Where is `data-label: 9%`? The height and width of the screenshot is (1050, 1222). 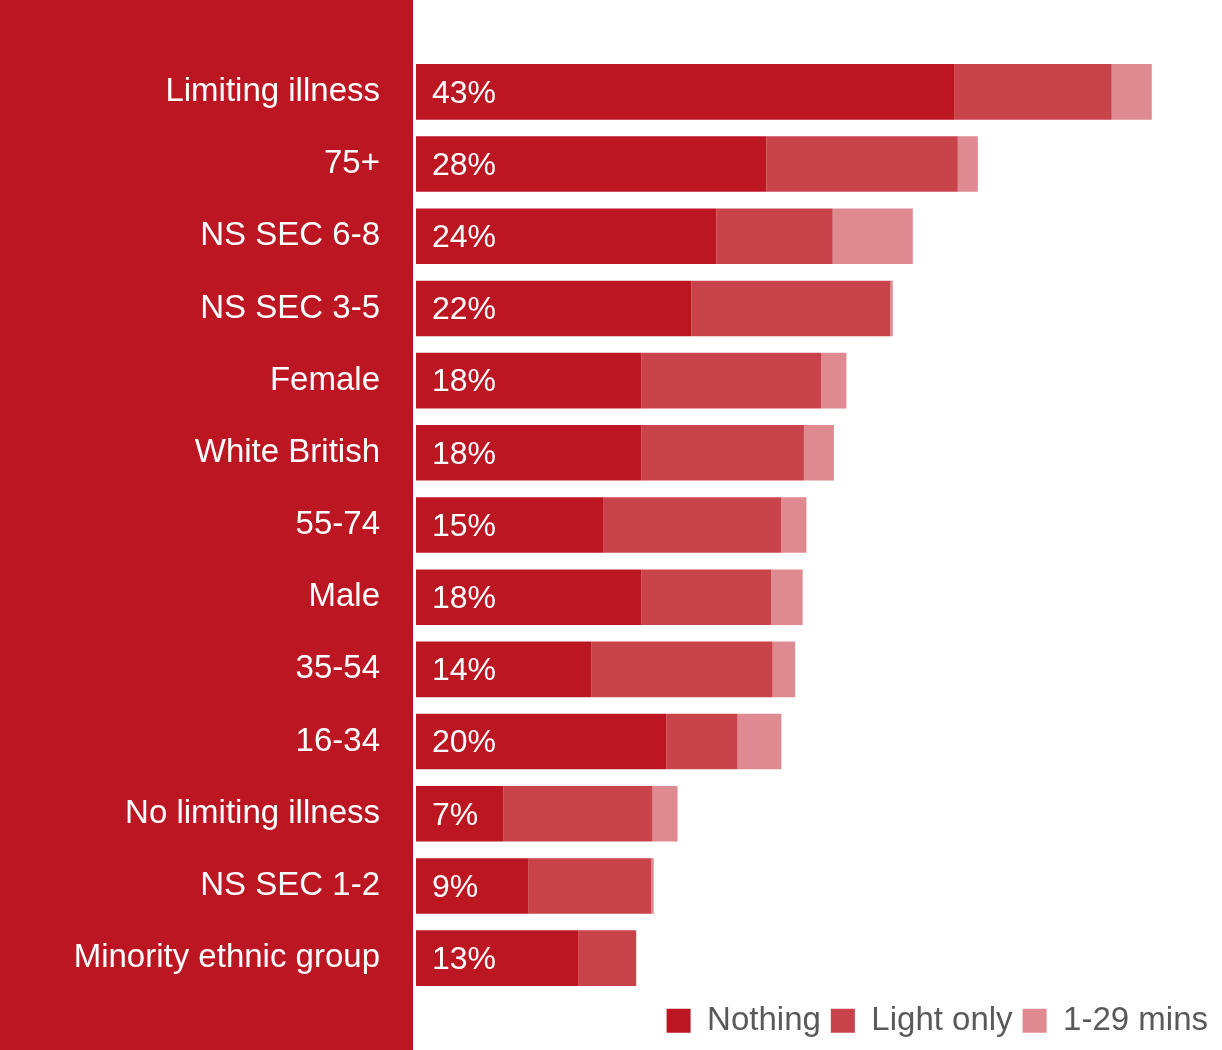
data-label: 9% is located at coordinates (455, 885).